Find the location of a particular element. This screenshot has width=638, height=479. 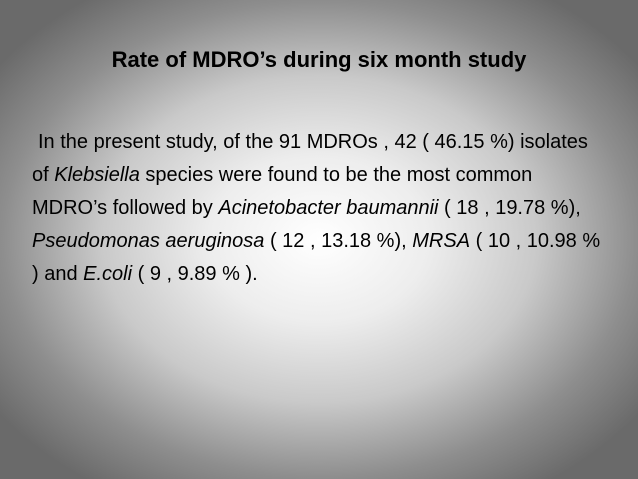

body-text-4: ( 12 , 13.18 %), is located at coordinates (338, 241).